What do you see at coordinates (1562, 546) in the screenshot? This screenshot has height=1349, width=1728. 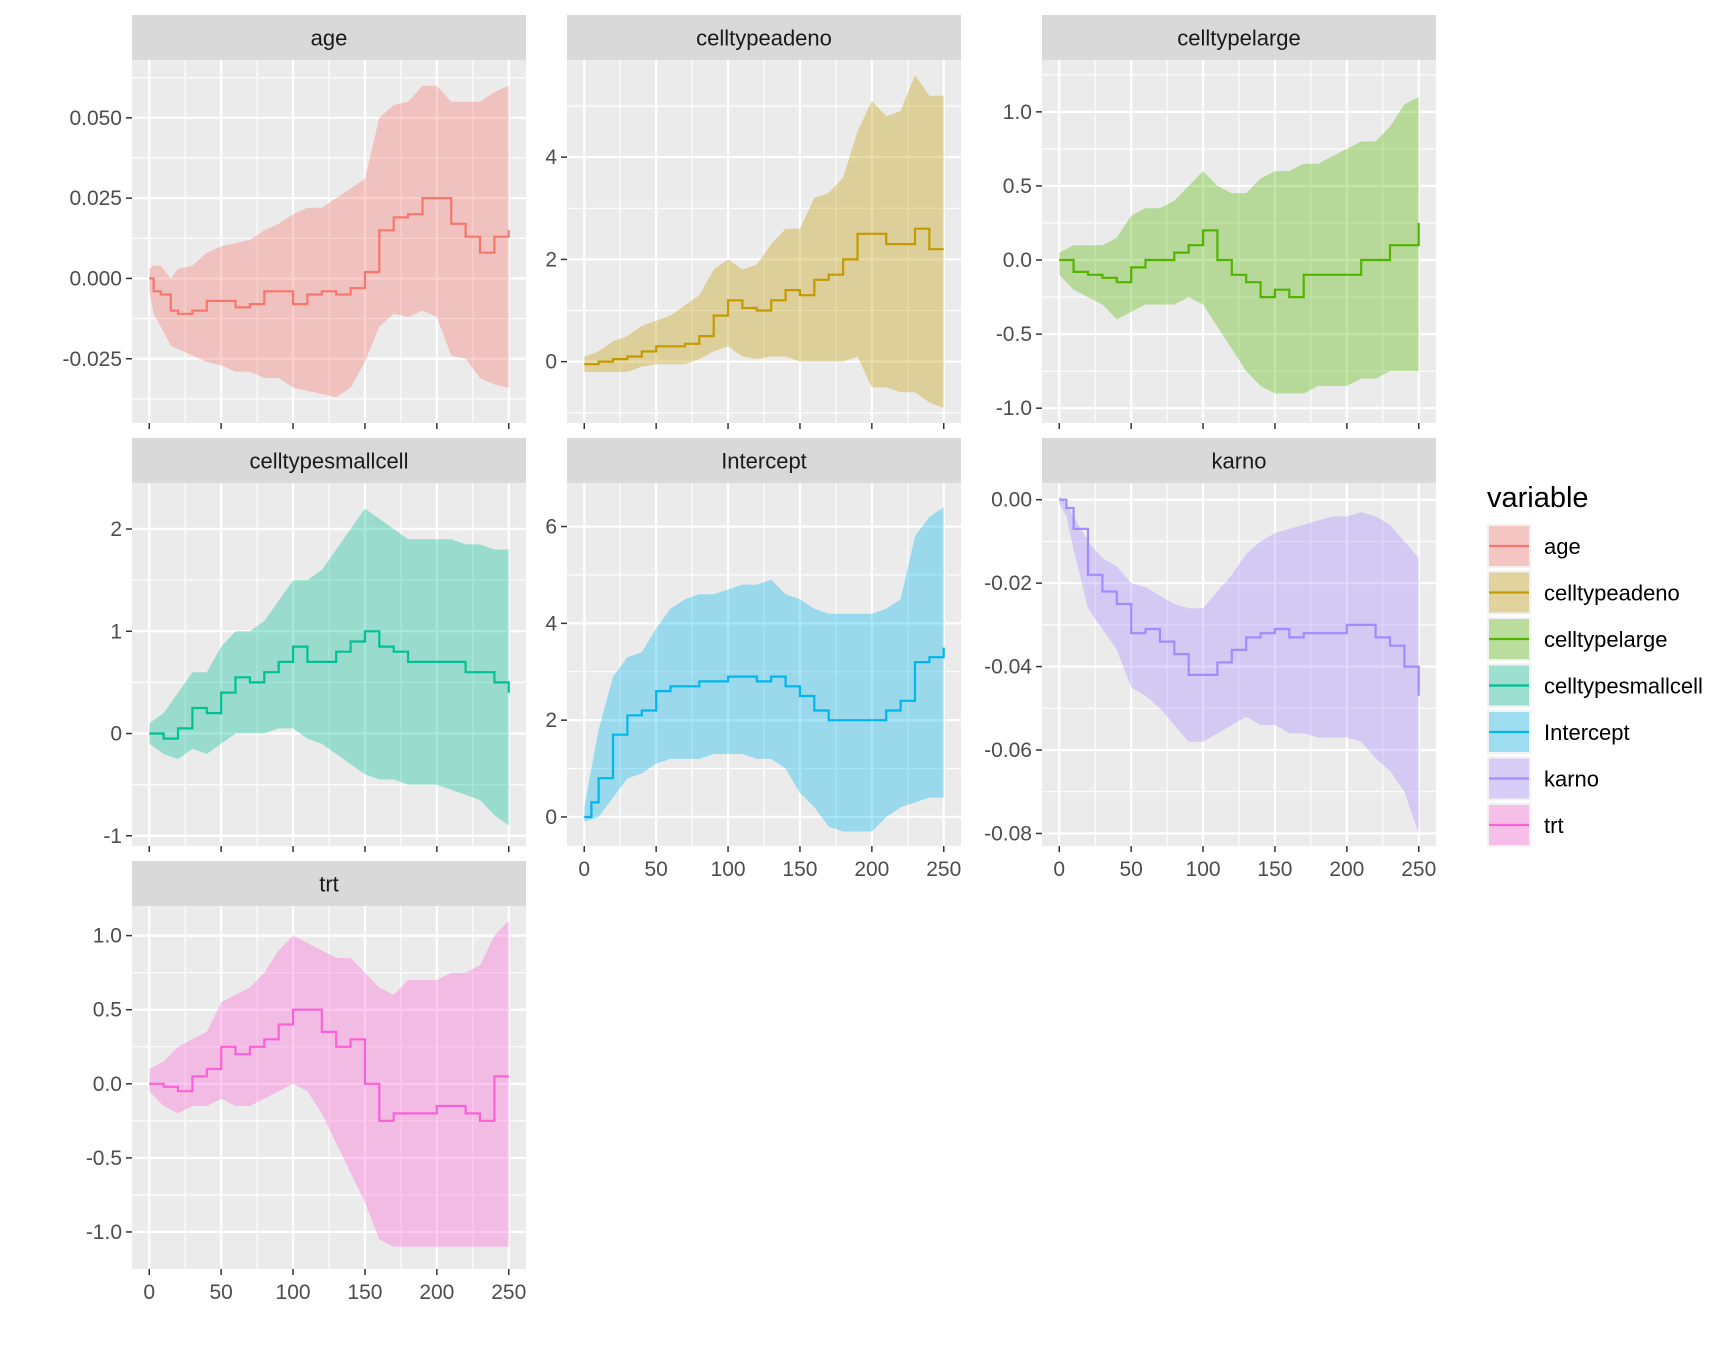 I see `legend-label: age` at bounding box center [1562, 546].